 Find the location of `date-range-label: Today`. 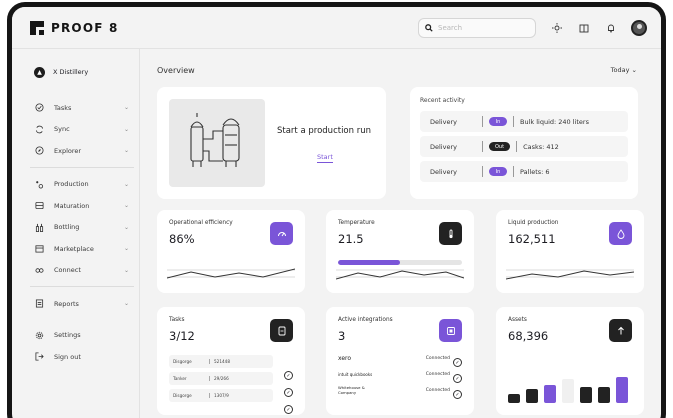

date-range-label: Today is located at coordinates (620, 70).